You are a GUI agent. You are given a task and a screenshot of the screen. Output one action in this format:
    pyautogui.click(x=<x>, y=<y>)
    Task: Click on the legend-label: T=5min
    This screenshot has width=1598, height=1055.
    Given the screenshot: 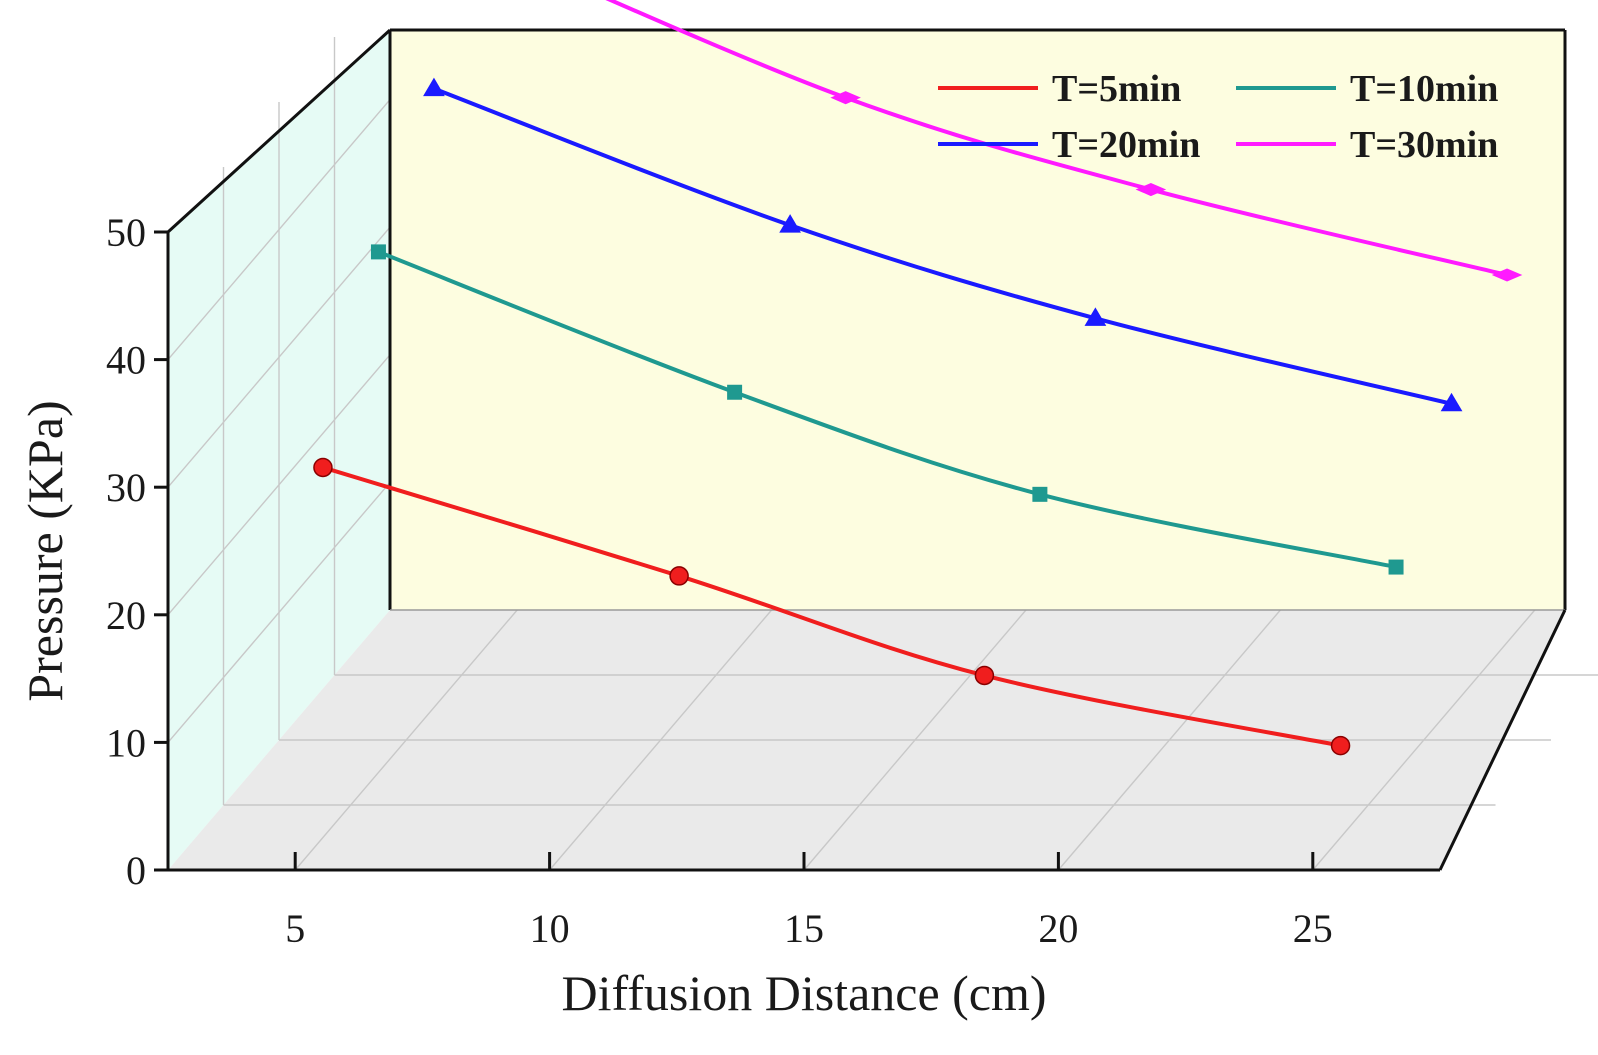 What is the action you would take?
    pyautogui.click(x=1116, y=89)
    